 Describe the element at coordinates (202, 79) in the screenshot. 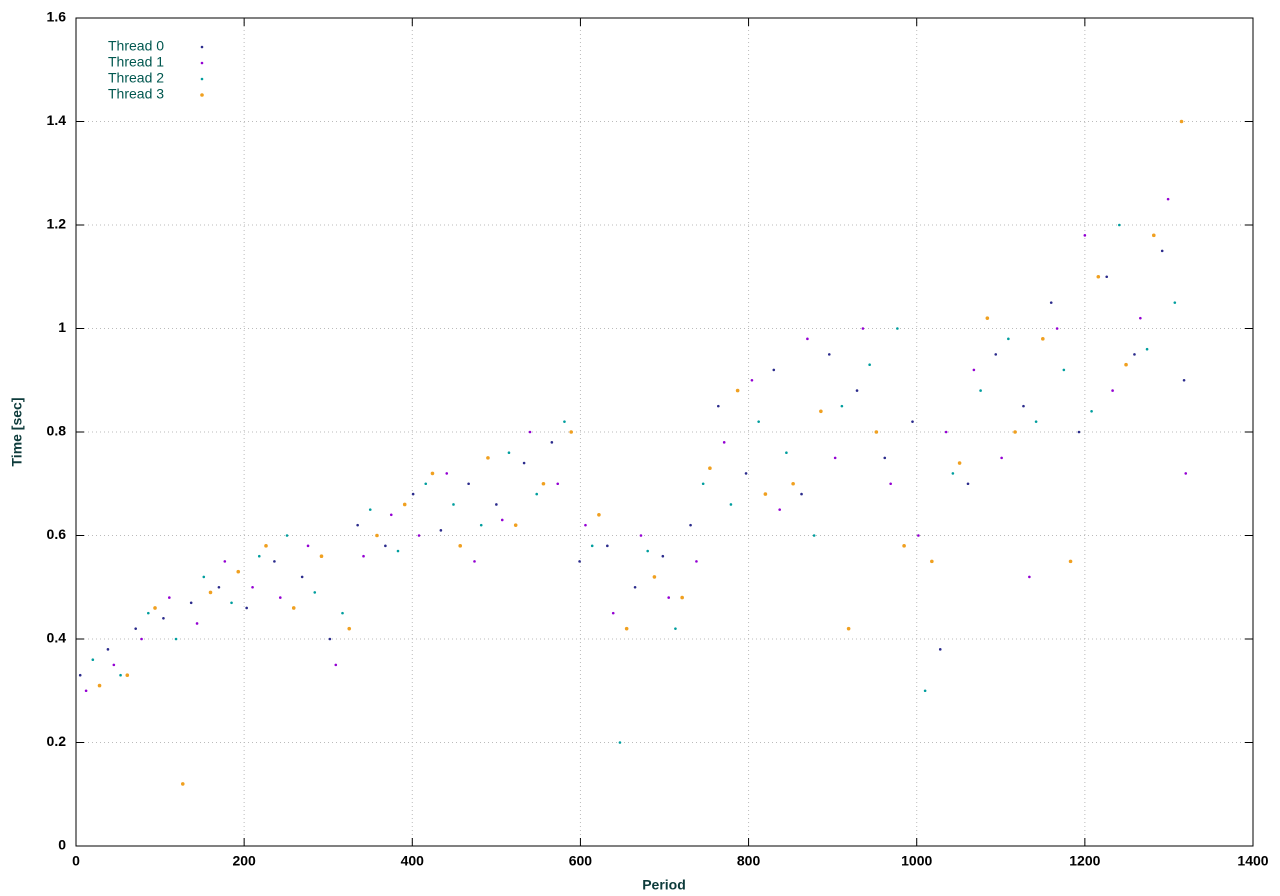

I see `legend-marker` at that location.